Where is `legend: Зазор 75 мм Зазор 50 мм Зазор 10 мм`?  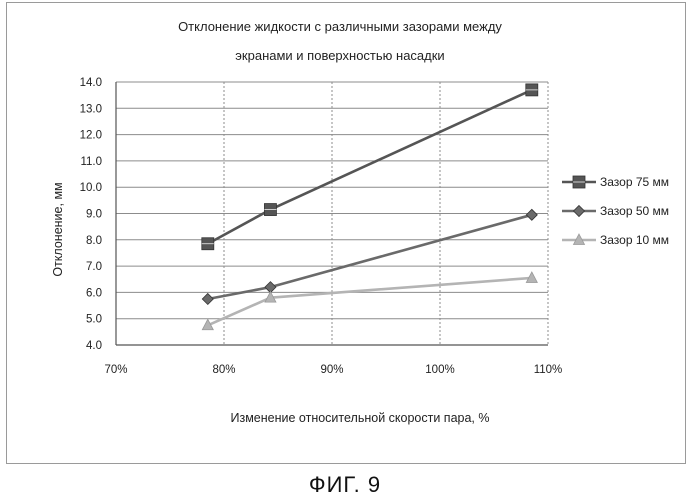
legend: Зазор 75 мм Зазор 50 мм Зазор 10 мм is located at coordinates (615, 211).